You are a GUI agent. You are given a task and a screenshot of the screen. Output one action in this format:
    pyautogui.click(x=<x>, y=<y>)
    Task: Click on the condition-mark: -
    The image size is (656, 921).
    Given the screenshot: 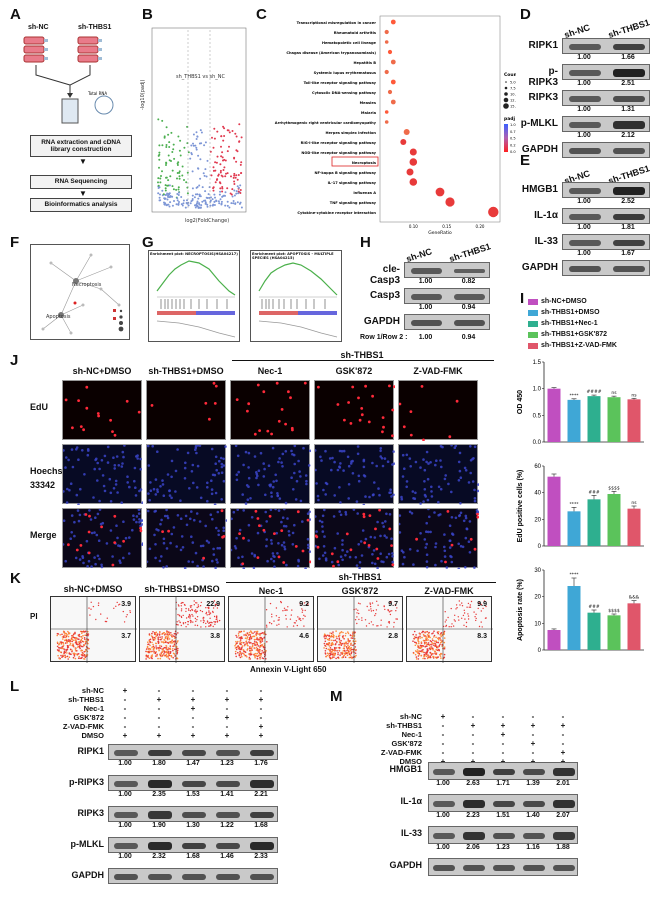 What is the action you would take?
    pyautogui.click(x=193, y=690)
    